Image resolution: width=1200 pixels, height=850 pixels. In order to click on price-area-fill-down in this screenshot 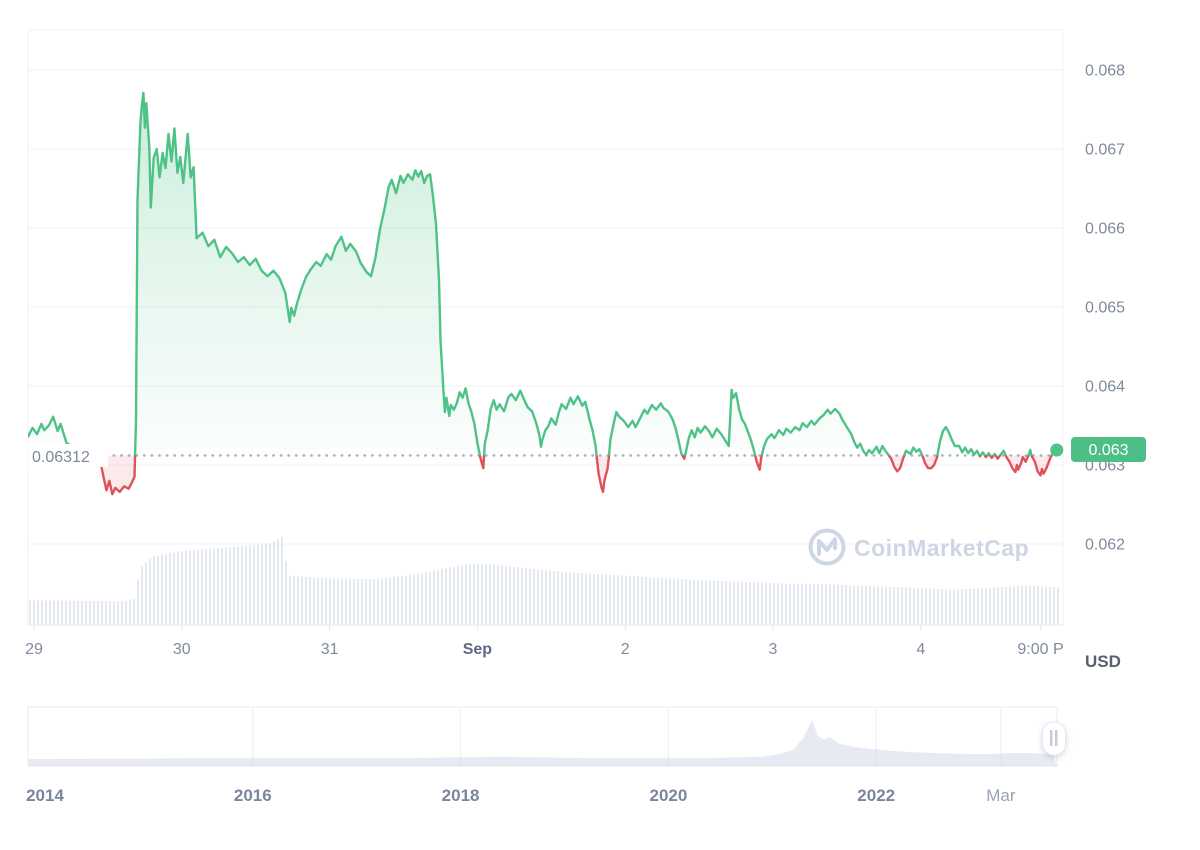, I will do `click(542, 475)`.